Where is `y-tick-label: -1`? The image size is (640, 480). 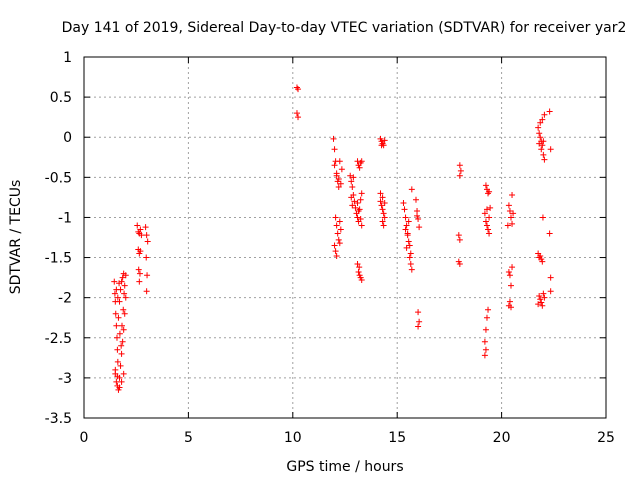
y-tick-label: -1 is located at coordinates (65, 218).